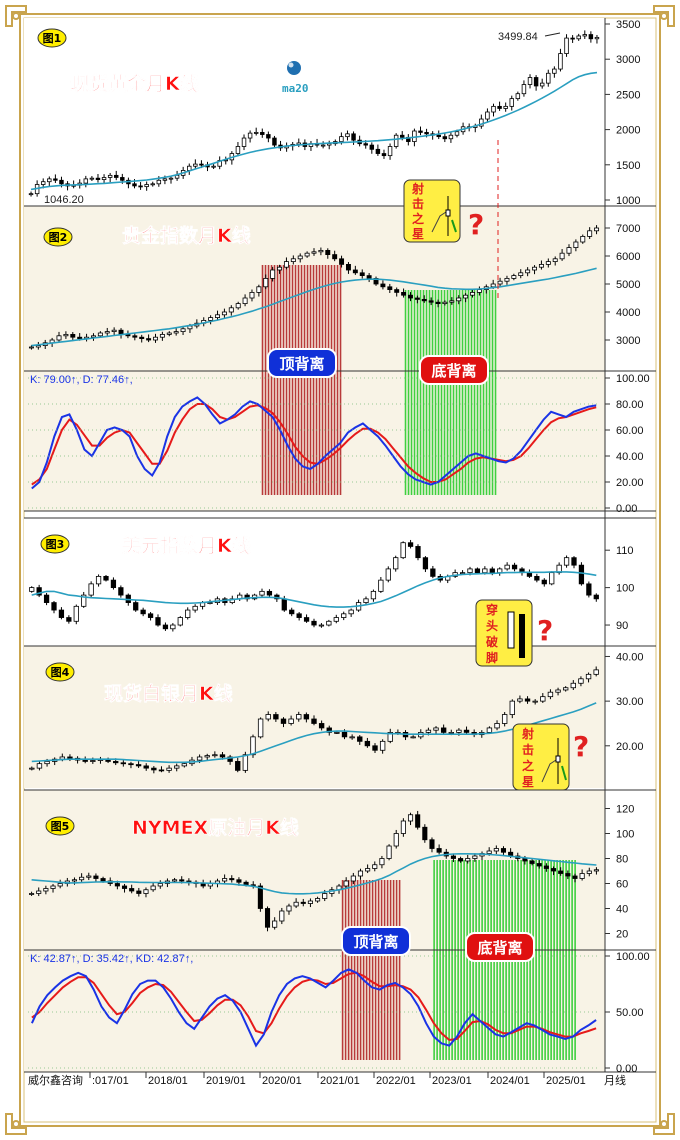 The height and width of the screenshot is (1140, 680). Describe the element at coordinates (622, 910) in the screenshot. I see `y-tick-label: 40` at that location.